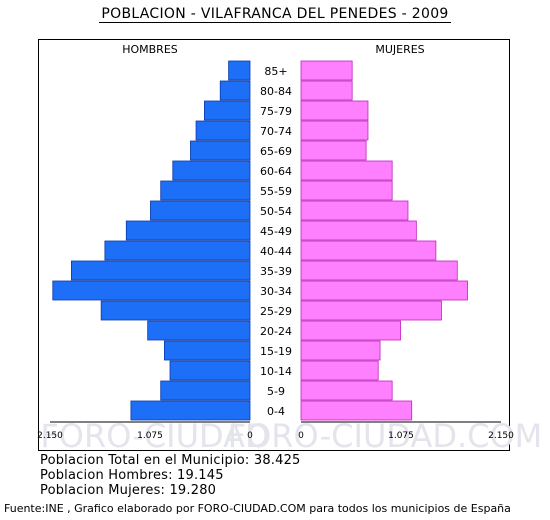  Describe the element at coordinates (276, 151) in the screenshot. I see `age-group-label: 65-69` at that location.